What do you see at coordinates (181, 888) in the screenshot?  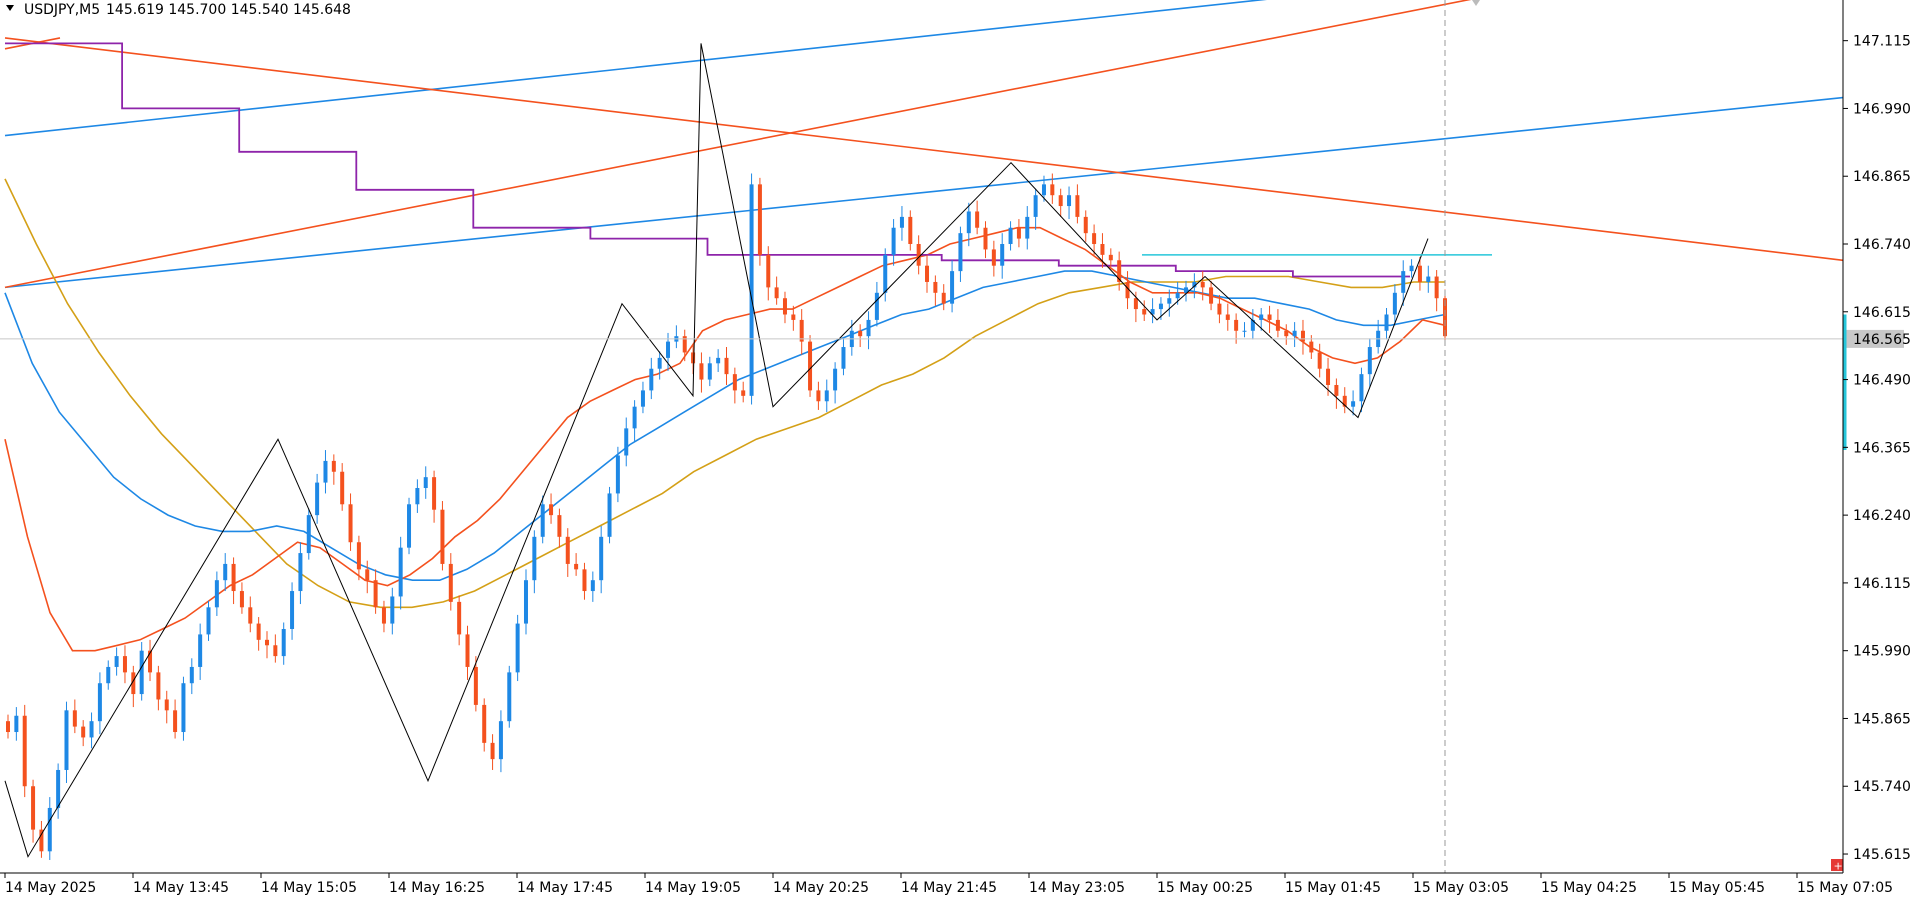 I see `x-tick-label-1: 14 May 13:45` at bounding box center [181, 888].